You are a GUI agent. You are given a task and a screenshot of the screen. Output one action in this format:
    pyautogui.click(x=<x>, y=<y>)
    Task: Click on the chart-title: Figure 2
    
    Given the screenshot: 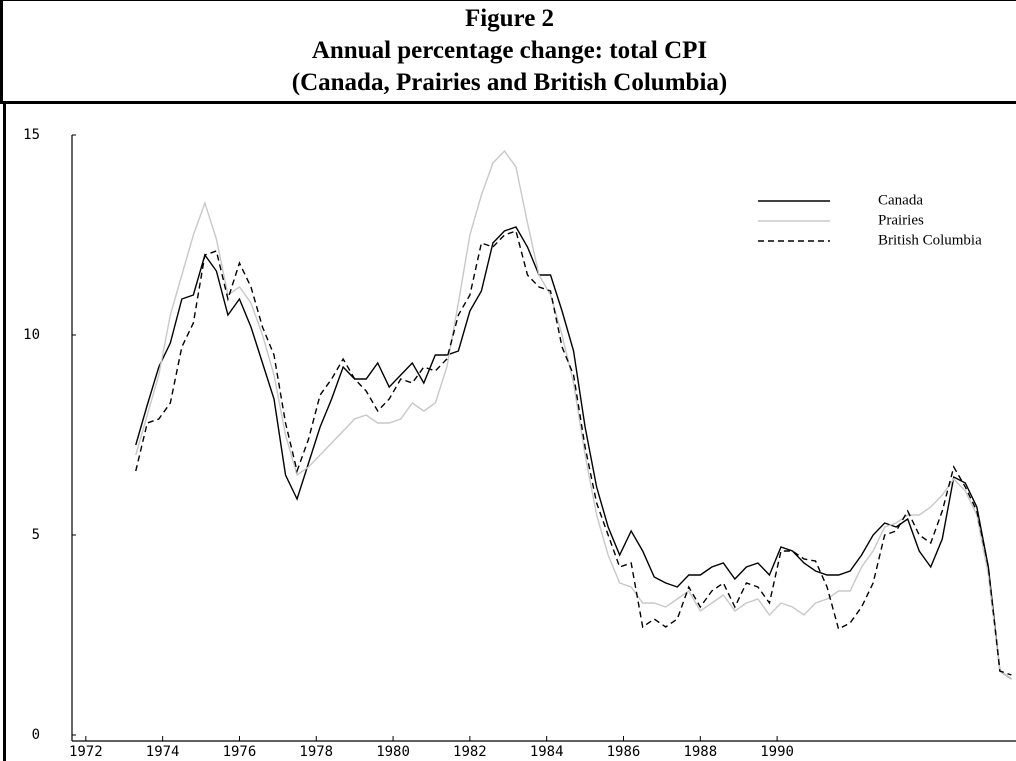 What is the action you would take?
    pyautogui.click(x=509, y=18)
    